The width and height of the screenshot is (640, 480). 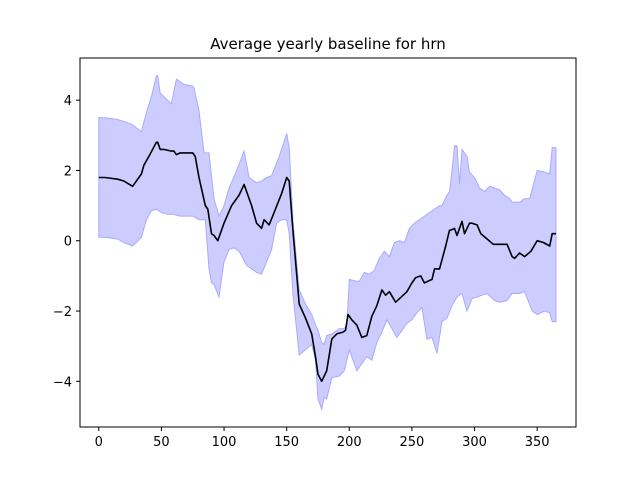 What do you see at coordinates (68, 101) in the screenshot?
I see `y-tick-label: 4` at bounding box center [68, 101].